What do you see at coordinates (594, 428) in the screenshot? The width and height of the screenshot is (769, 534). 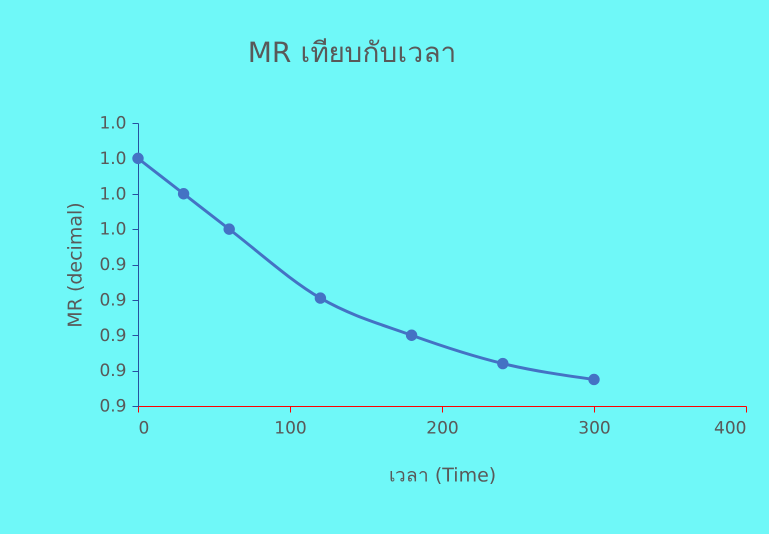 I see `x-tick-label: 300` at bounding box center [594, 428].